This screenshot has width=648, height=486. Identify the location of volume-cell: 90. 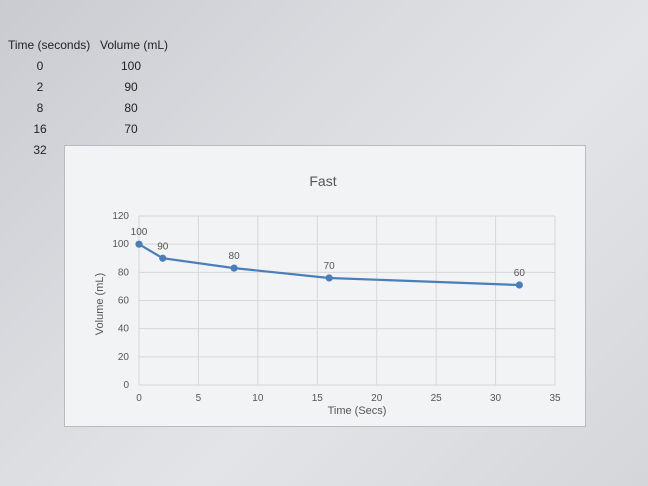
(131, 87).